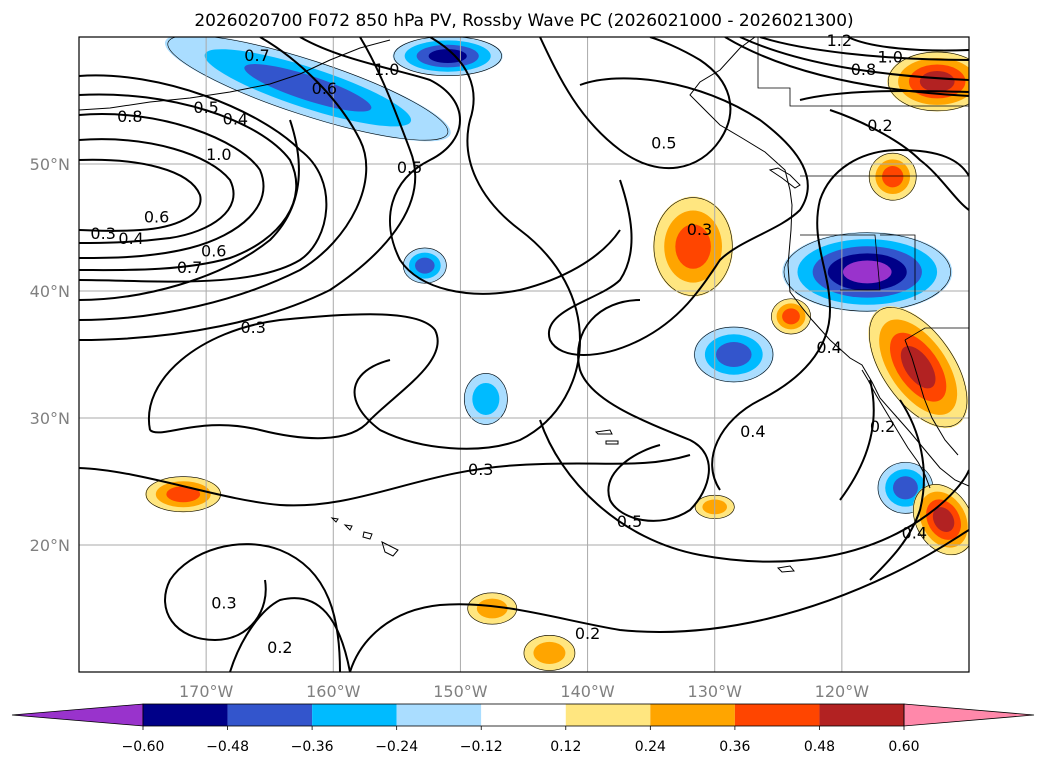 This screenshot has height=765, width=1047. Describe the element at coordinates (969, 715) in the screenshot. I see `colorbar-extend-max` at that location.